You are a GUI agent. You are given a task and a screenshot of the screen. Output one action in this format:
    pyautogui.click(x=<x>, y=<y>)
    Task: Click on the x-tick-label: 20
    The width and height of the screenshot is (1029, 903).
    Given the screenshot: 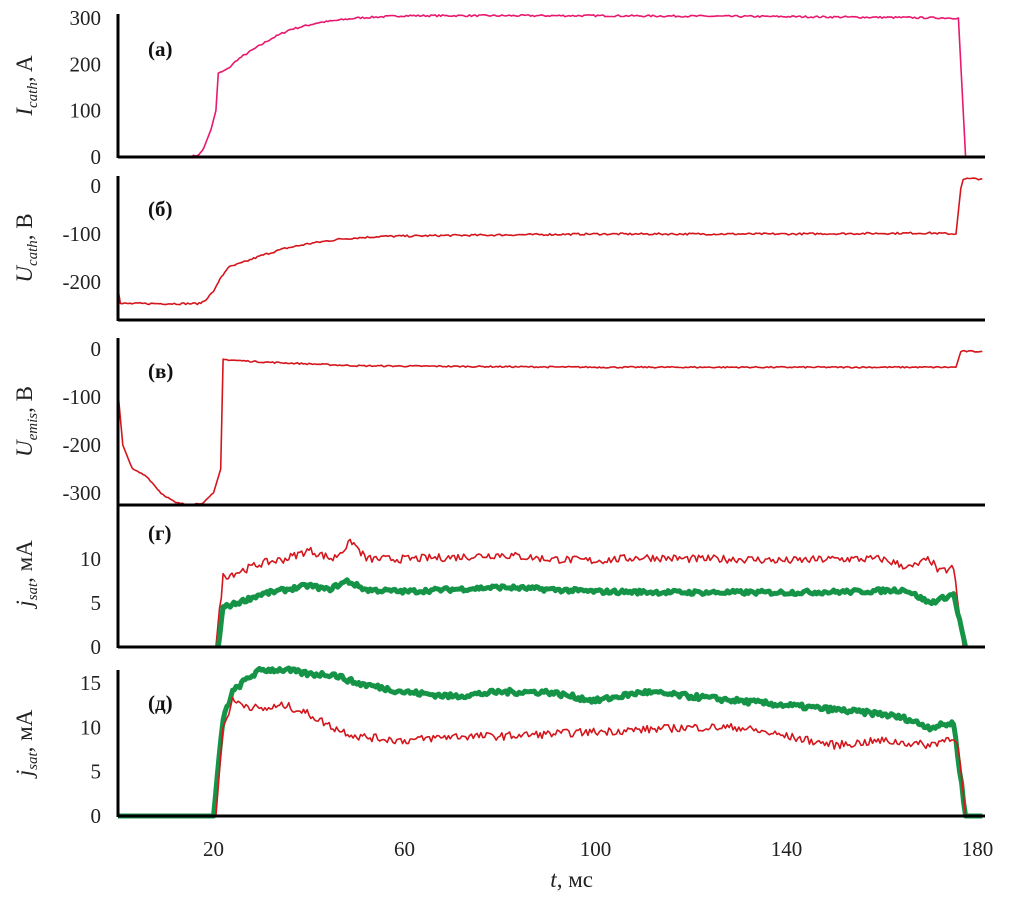 What is the action you would take?
    pyautogui.click(x=213, y=849)
    